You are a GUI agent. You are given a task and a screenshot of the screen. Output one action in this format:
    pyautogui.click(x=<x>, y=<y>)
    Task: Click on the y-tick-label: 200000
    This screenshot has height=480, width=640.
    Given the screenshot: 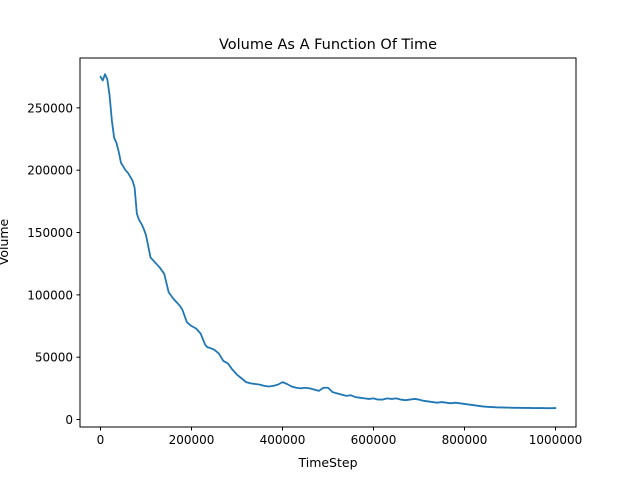 What is the action you would take?
    pyautogui.click(x=50, y=171)
    